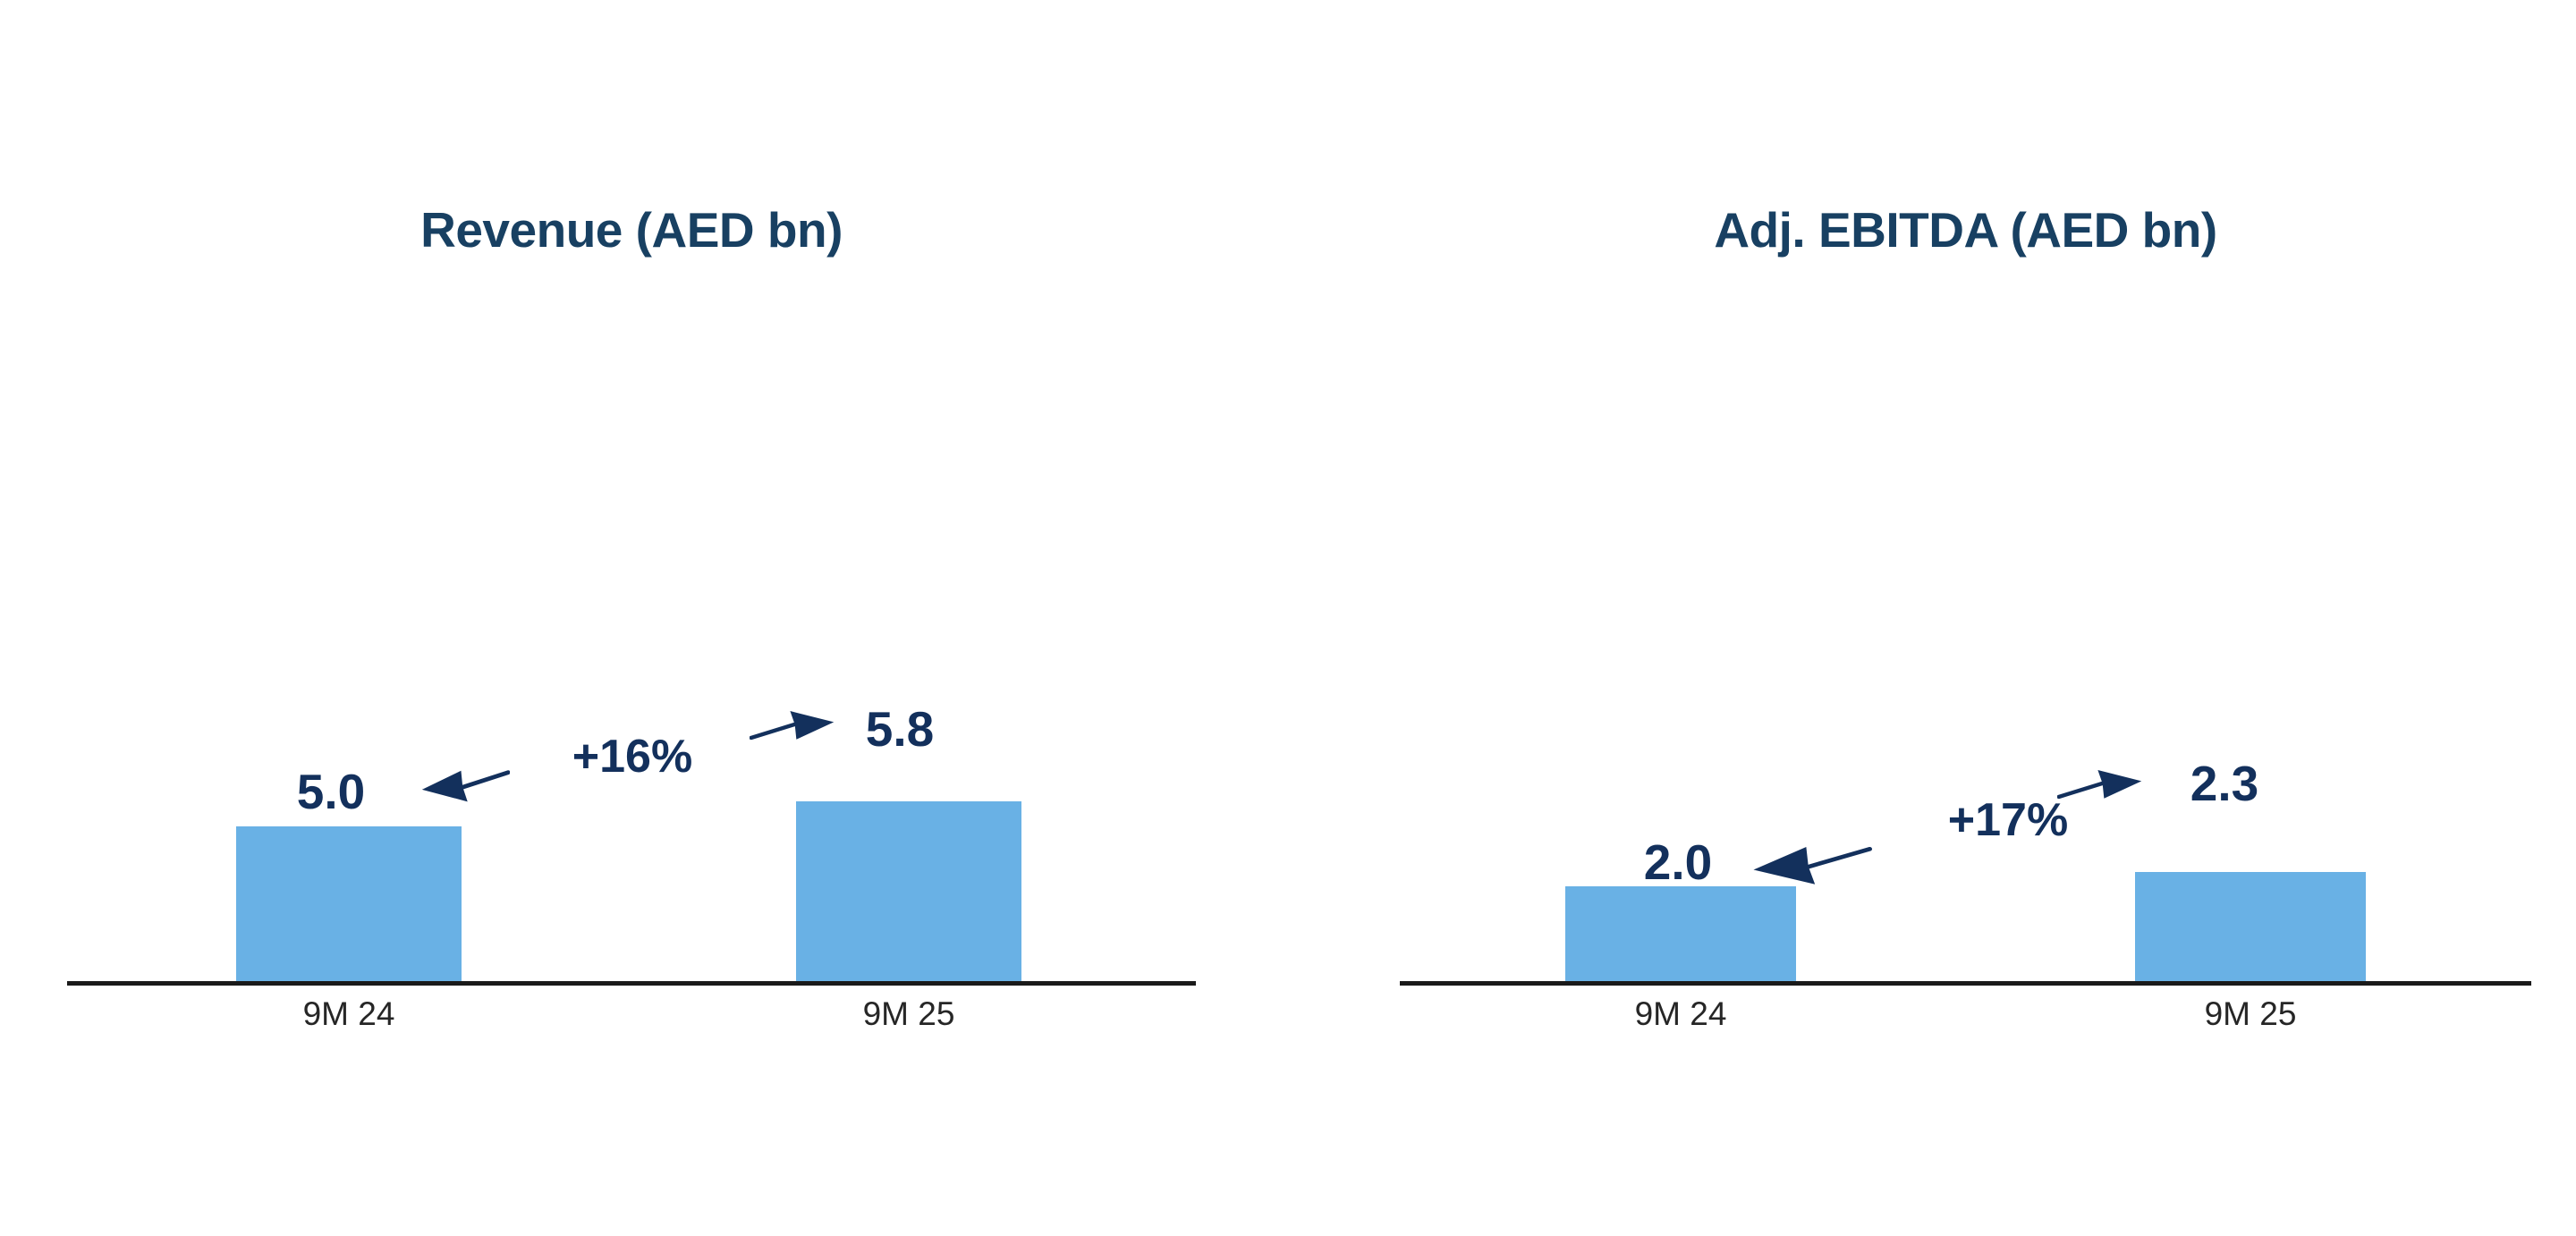 This screenshot has width=2576, height=1236. I want to click on revenue-growth-percent-label: +16%, so click(632, 757).